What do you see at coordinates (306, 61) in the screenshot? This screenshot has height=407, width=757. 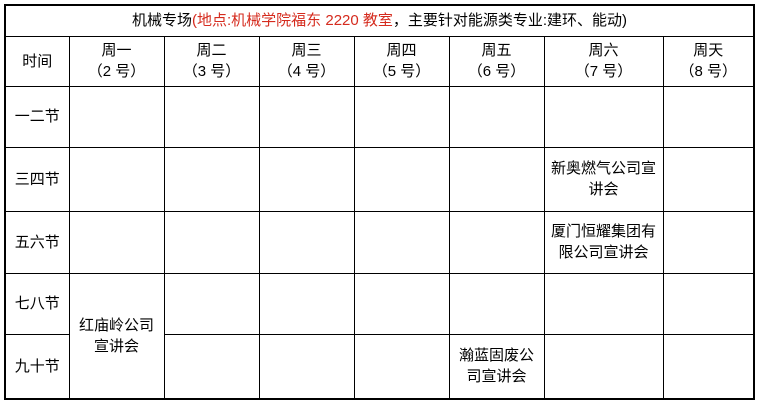 I see `col-header-wed: 周三 （4 号）` at bounding box center [306, 61].